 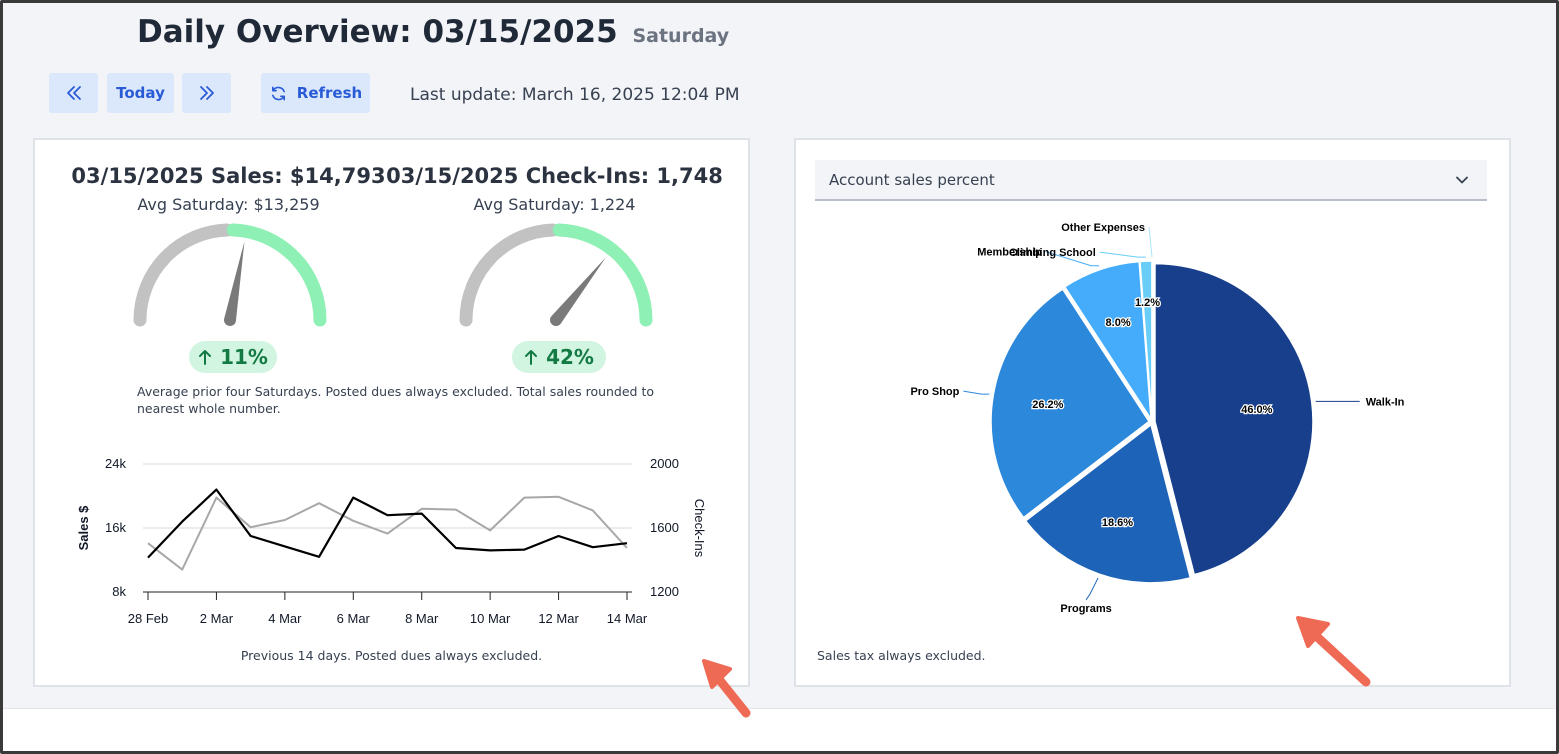 I want to click on chart-type-select: Account sales percent, so click(x=1151, y=180).